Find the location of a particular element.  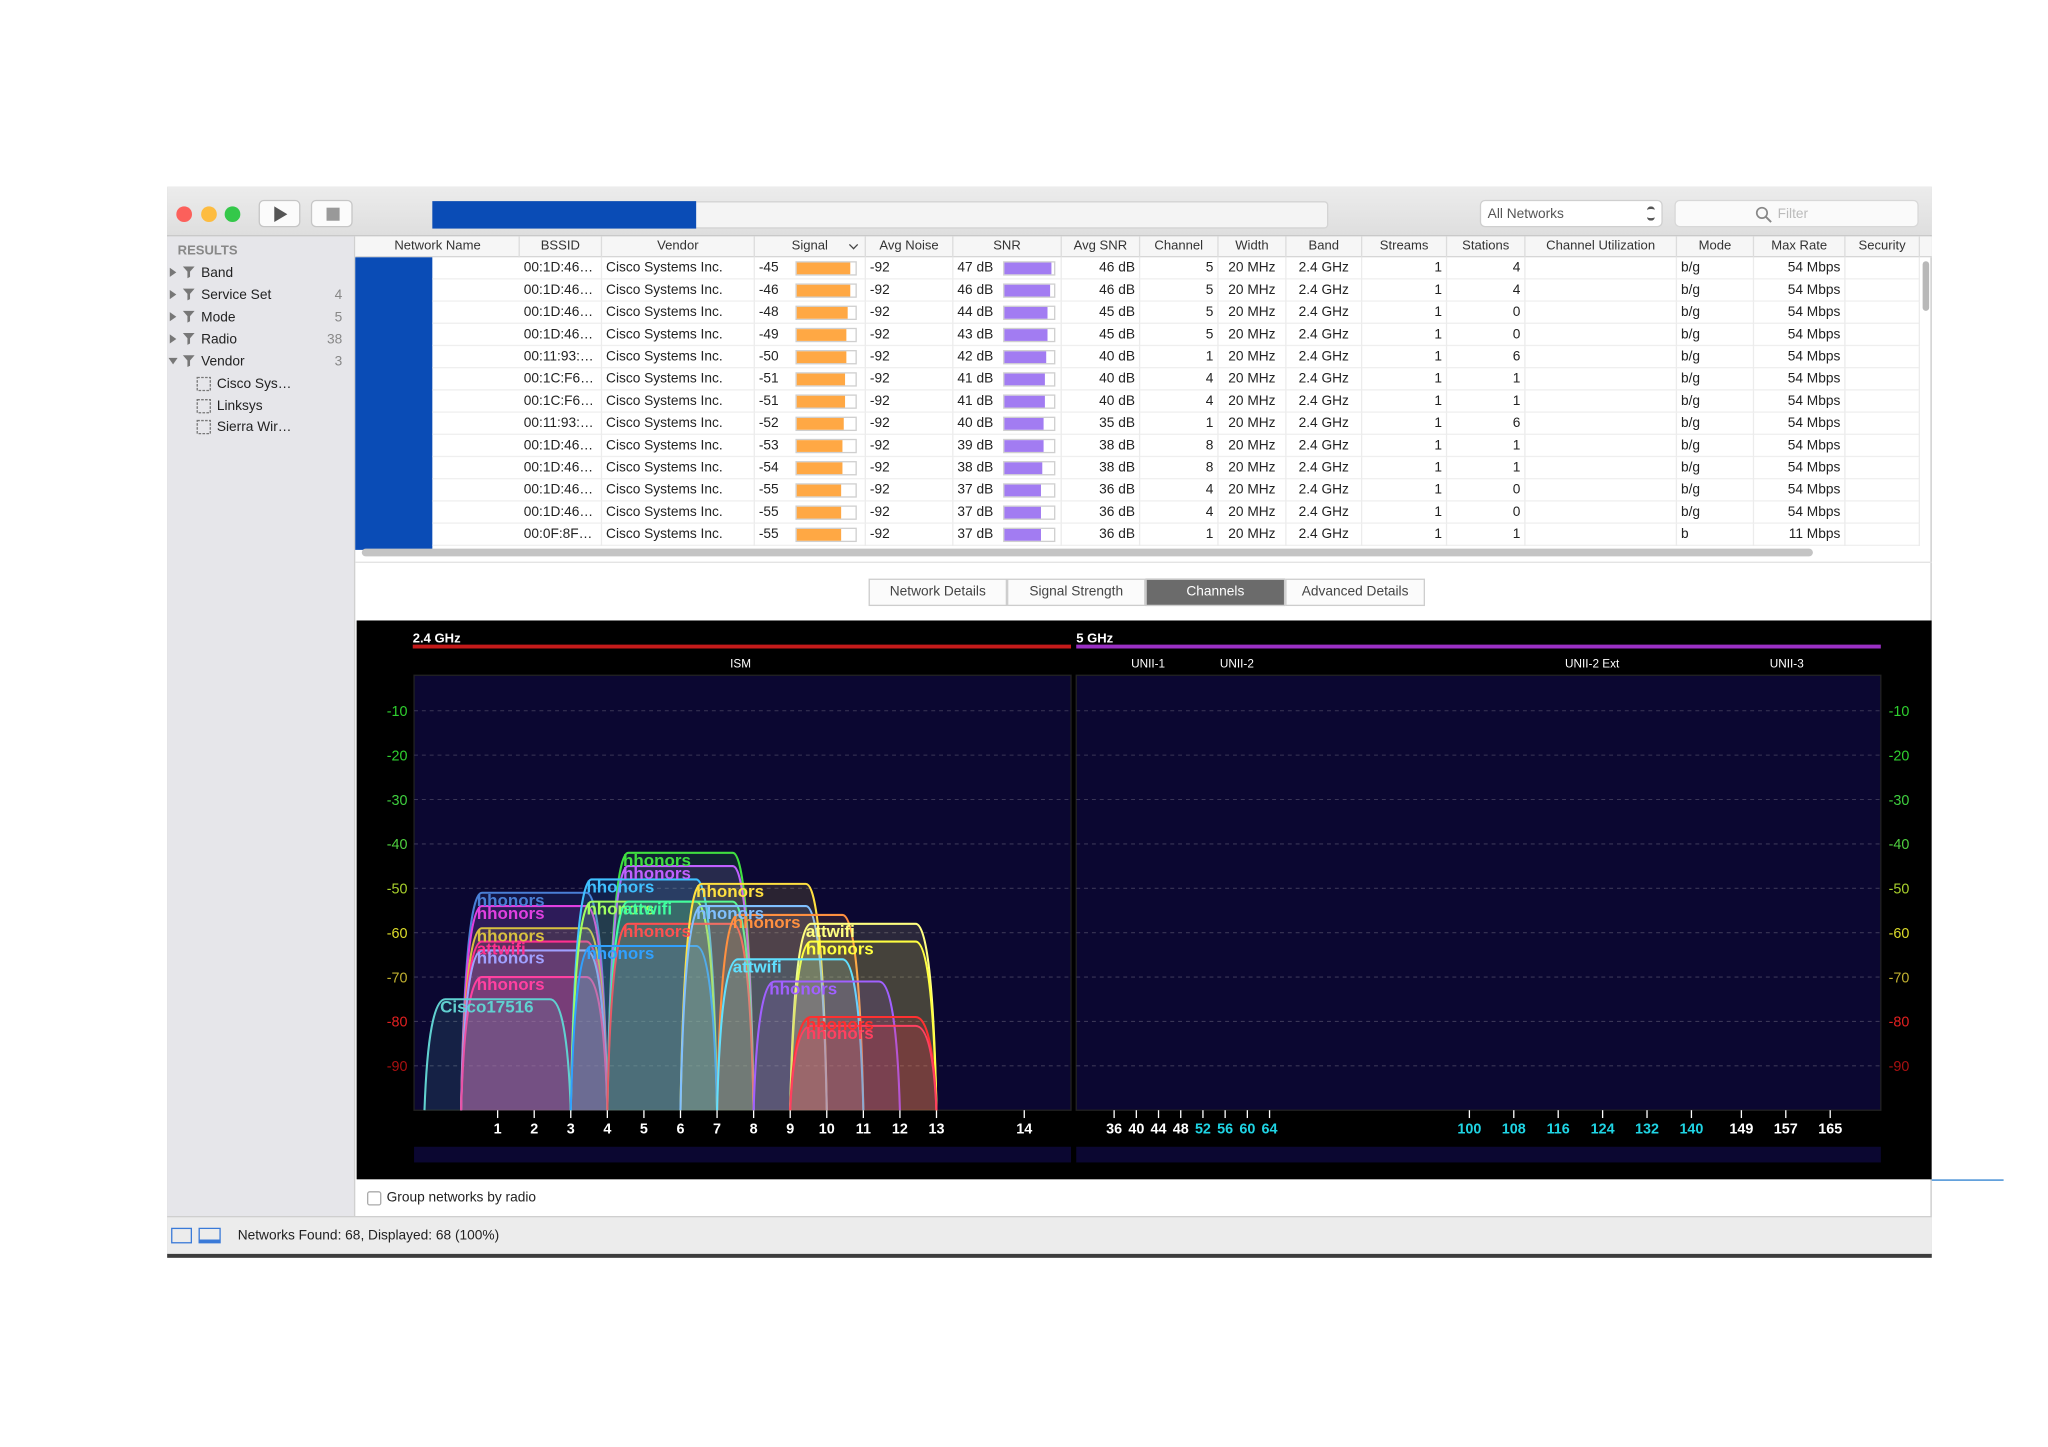

column-header: Channel Utilization is located at coordinates (1602, 247).